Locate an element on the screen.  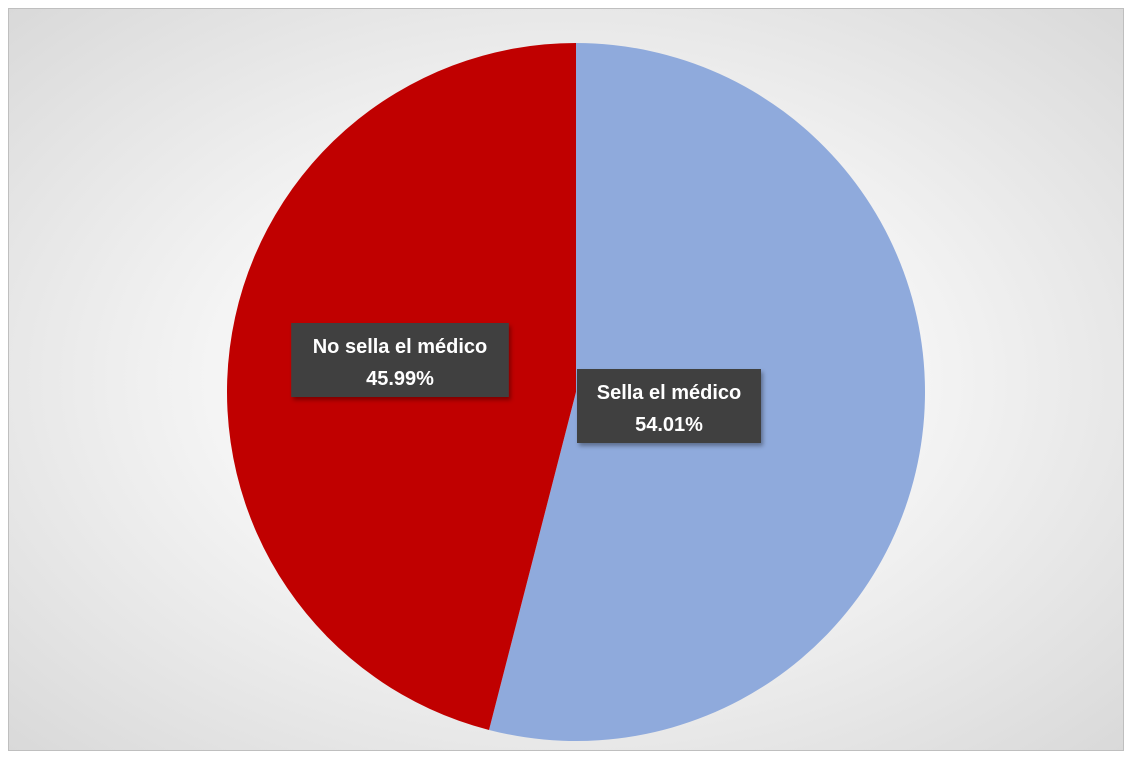
data-label-category: No sella el médico is located at coordinates (400, 347).